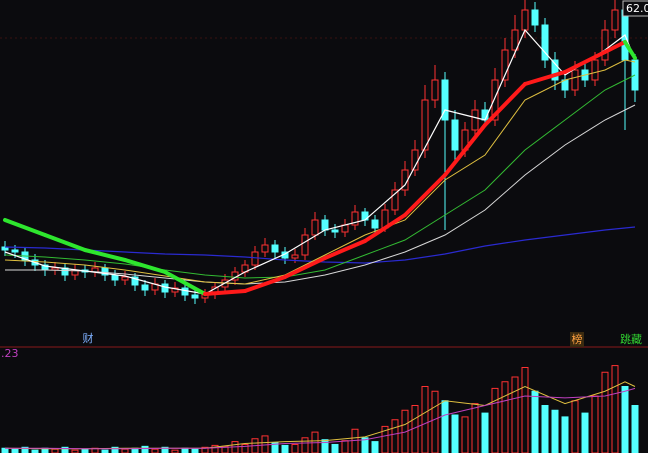 The width and height of the screenshot is (648, 453). I want to click on annotation: 财, so click(88, 338).